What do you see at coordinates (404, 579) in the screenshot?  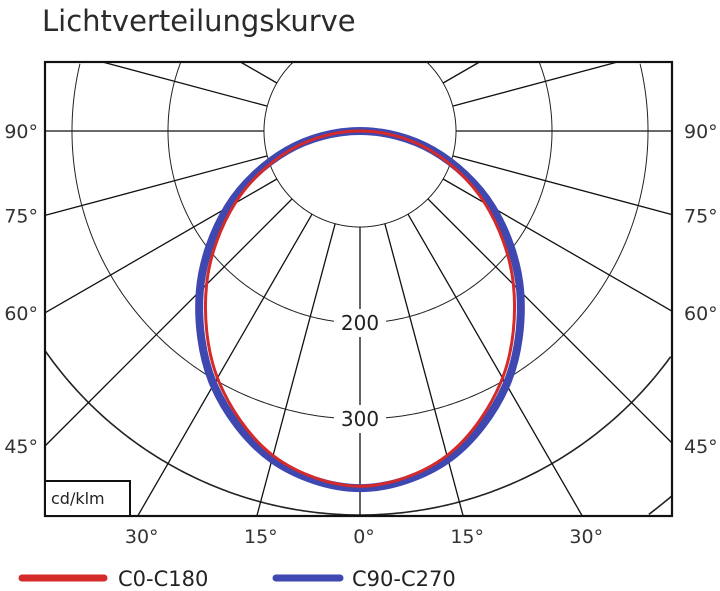 I see `legend-label-c90-c270: C90-C270` at bounding box center [404, 579].